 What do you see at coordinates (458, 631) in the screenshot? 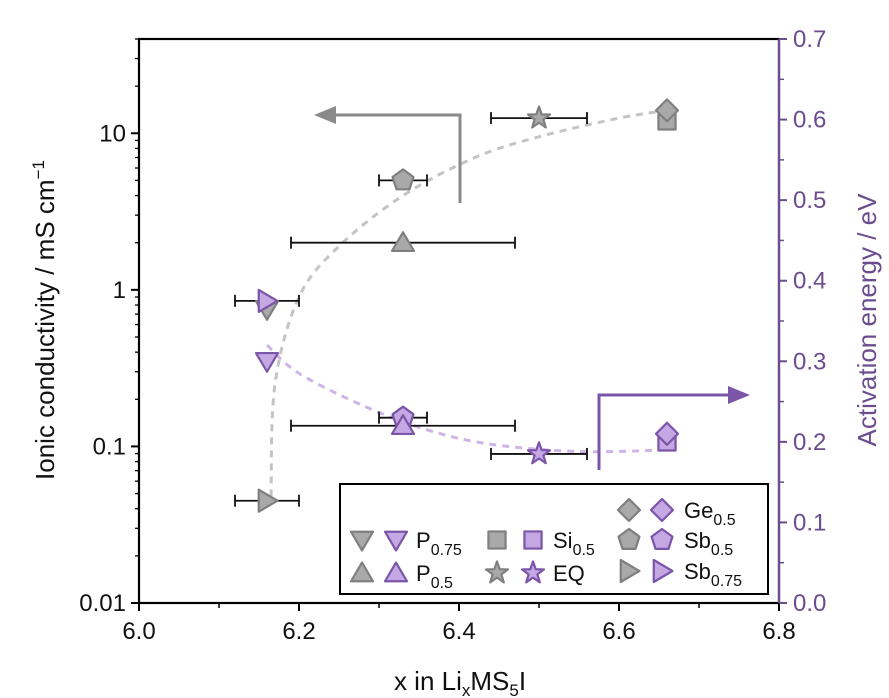
I see `x-tick-label: 6.4` at bounding box center [458, 631].